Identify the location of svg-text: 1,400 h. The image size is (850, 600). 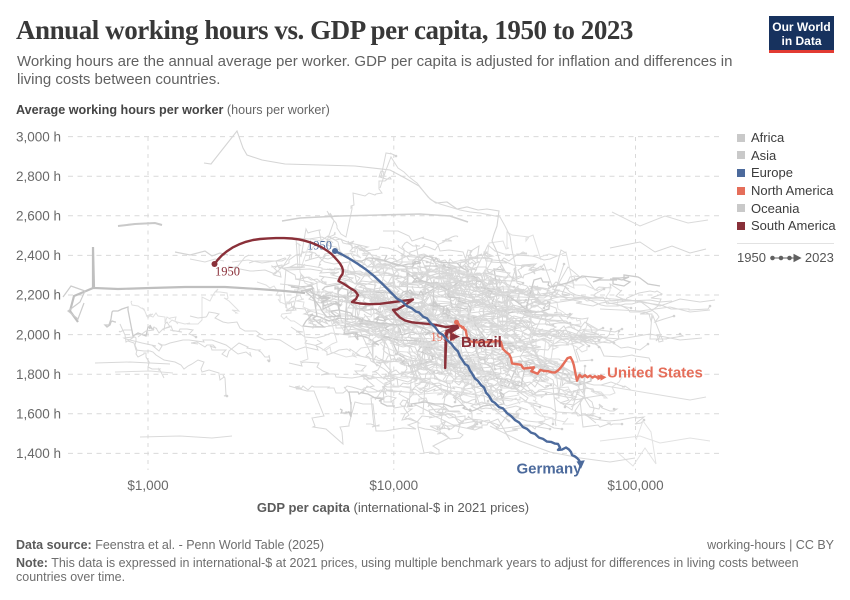
(38, 453).